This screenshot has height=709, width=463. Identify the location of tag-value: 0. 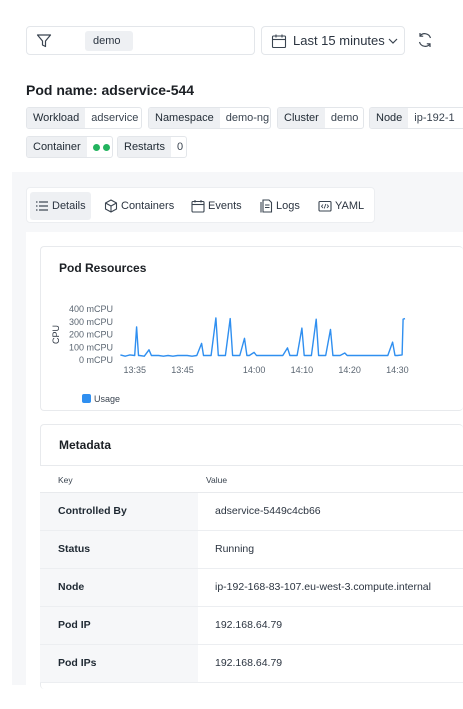
(180, 147).